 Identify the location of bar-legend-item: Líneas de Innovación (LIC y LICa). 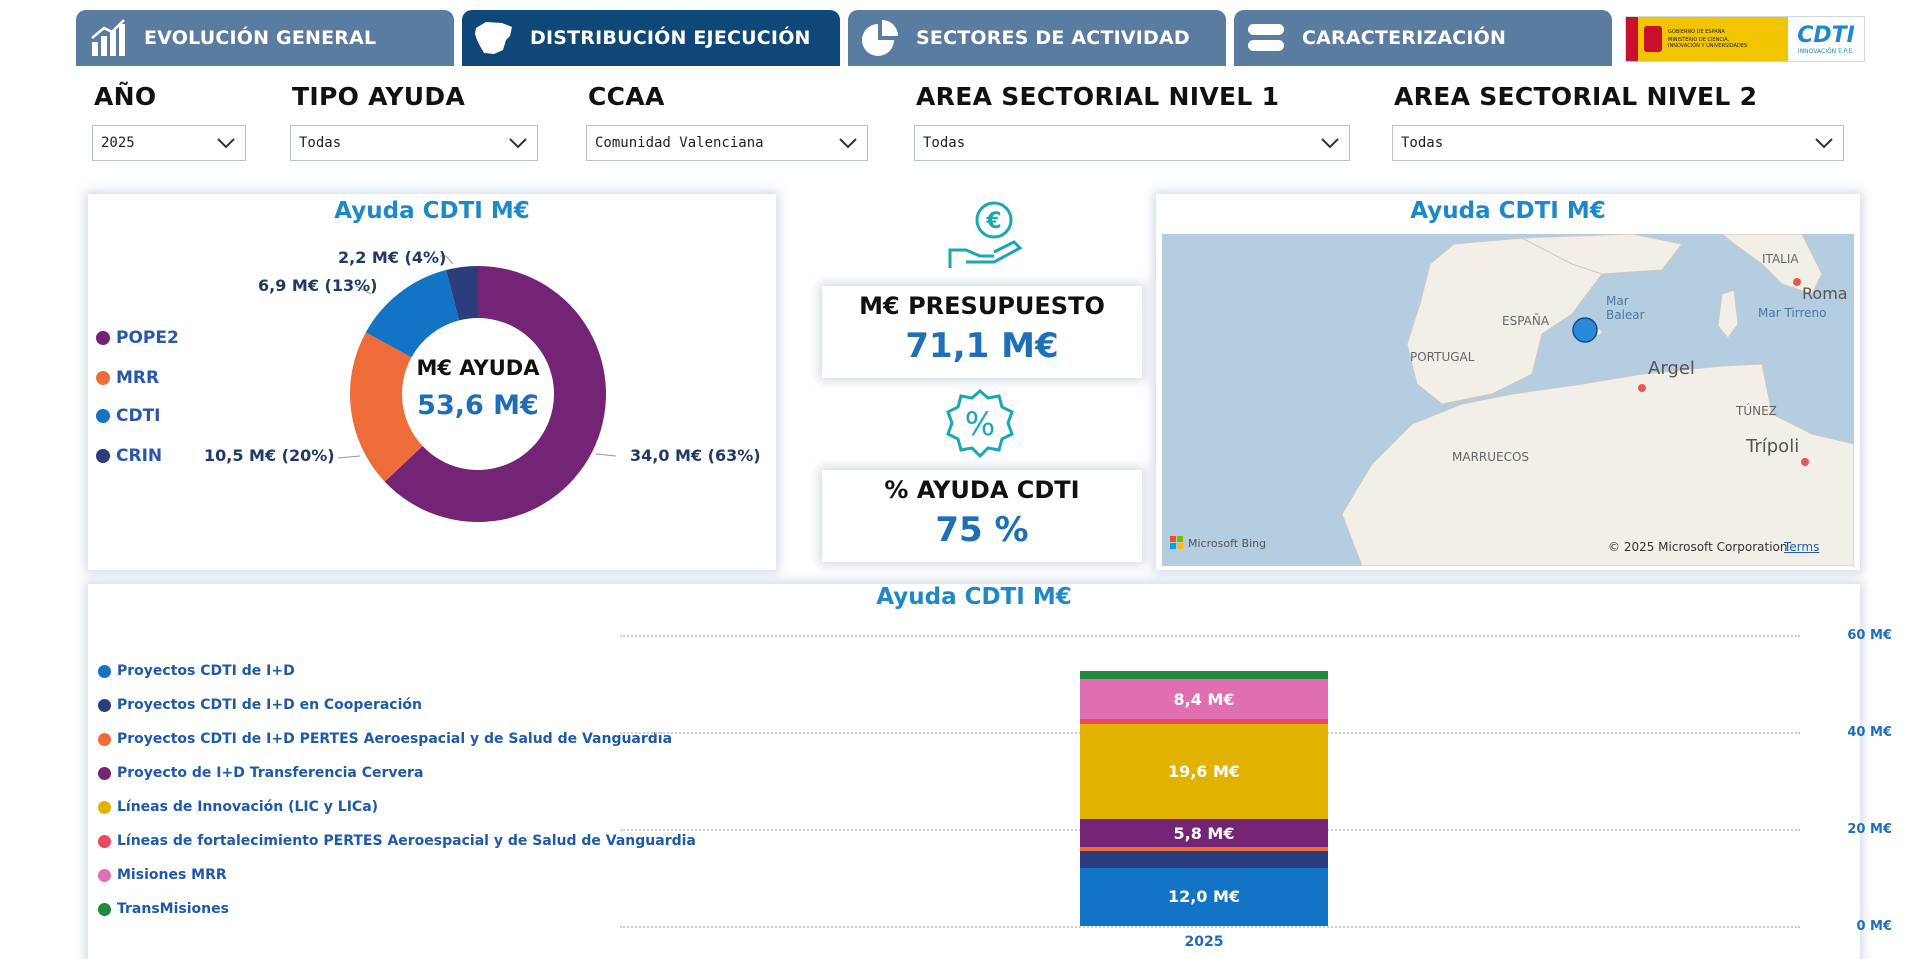
(238, 807).